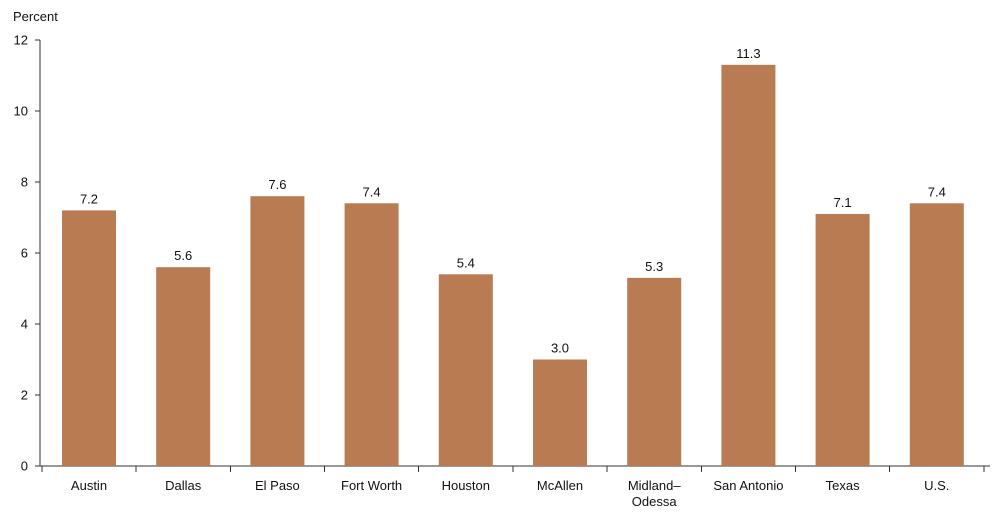  I want to click on y-tick-label: 4, so click(24, 324).